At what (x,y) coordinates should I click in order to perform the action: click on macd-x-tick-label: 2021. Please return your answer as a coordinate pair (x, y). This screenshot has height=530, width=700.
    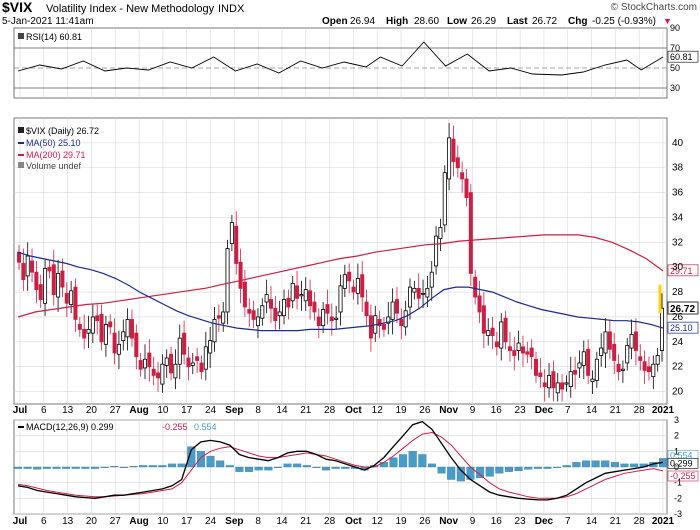
    Looking at the image, I should click on (663, 521).